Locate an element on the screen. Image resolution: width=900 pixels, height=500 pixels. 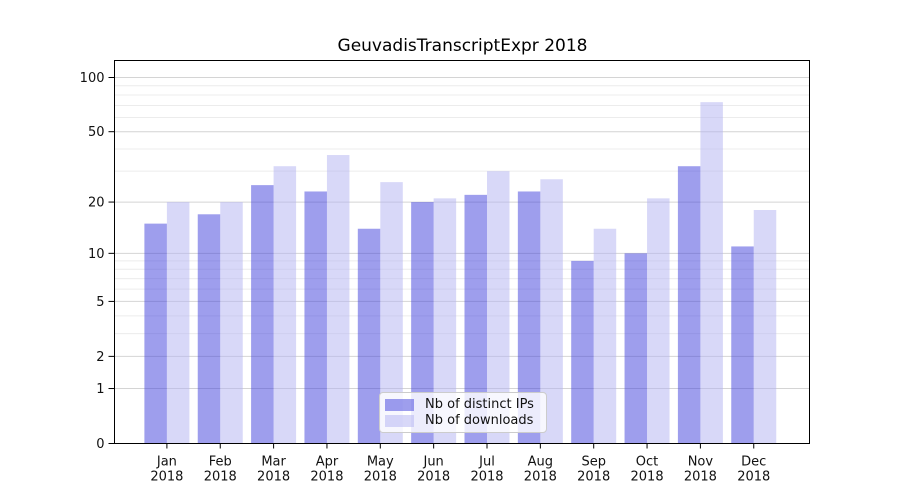
bar-mar-downloads is located at coordinates (285, 304).